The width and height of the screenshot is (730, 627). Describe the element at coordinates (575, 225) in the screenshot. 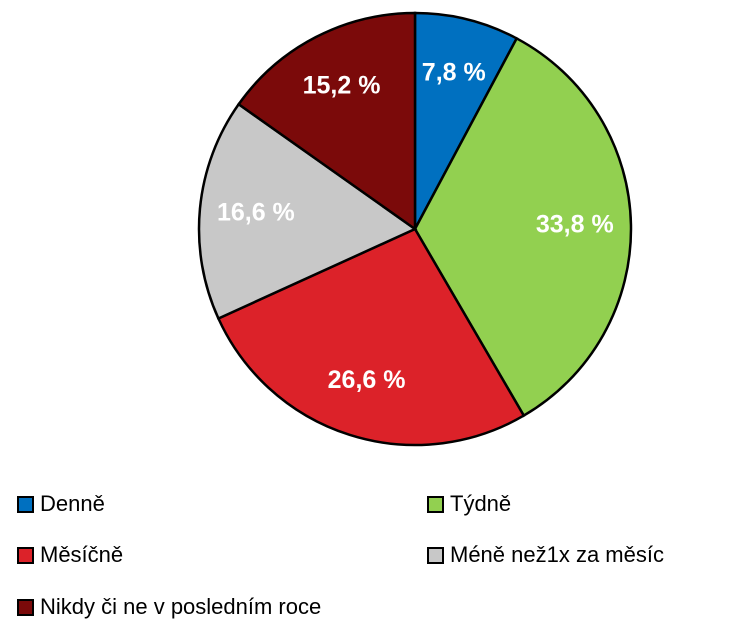

I see `data-label: 33,8 %` at that location.